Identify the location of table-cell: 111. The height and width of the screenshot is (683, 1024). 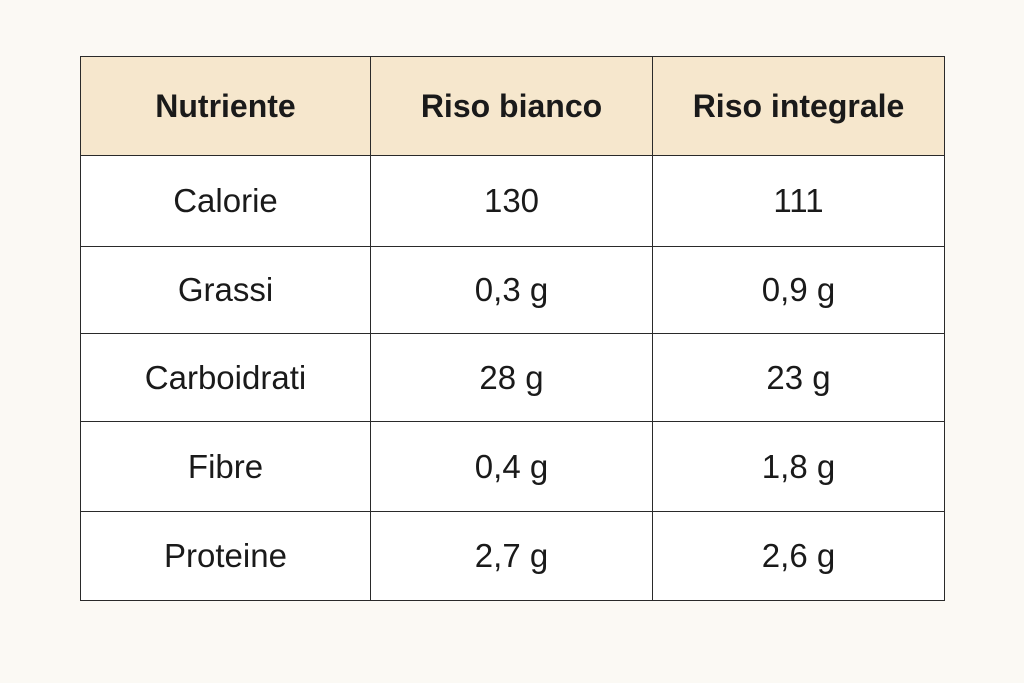
(798, 201).